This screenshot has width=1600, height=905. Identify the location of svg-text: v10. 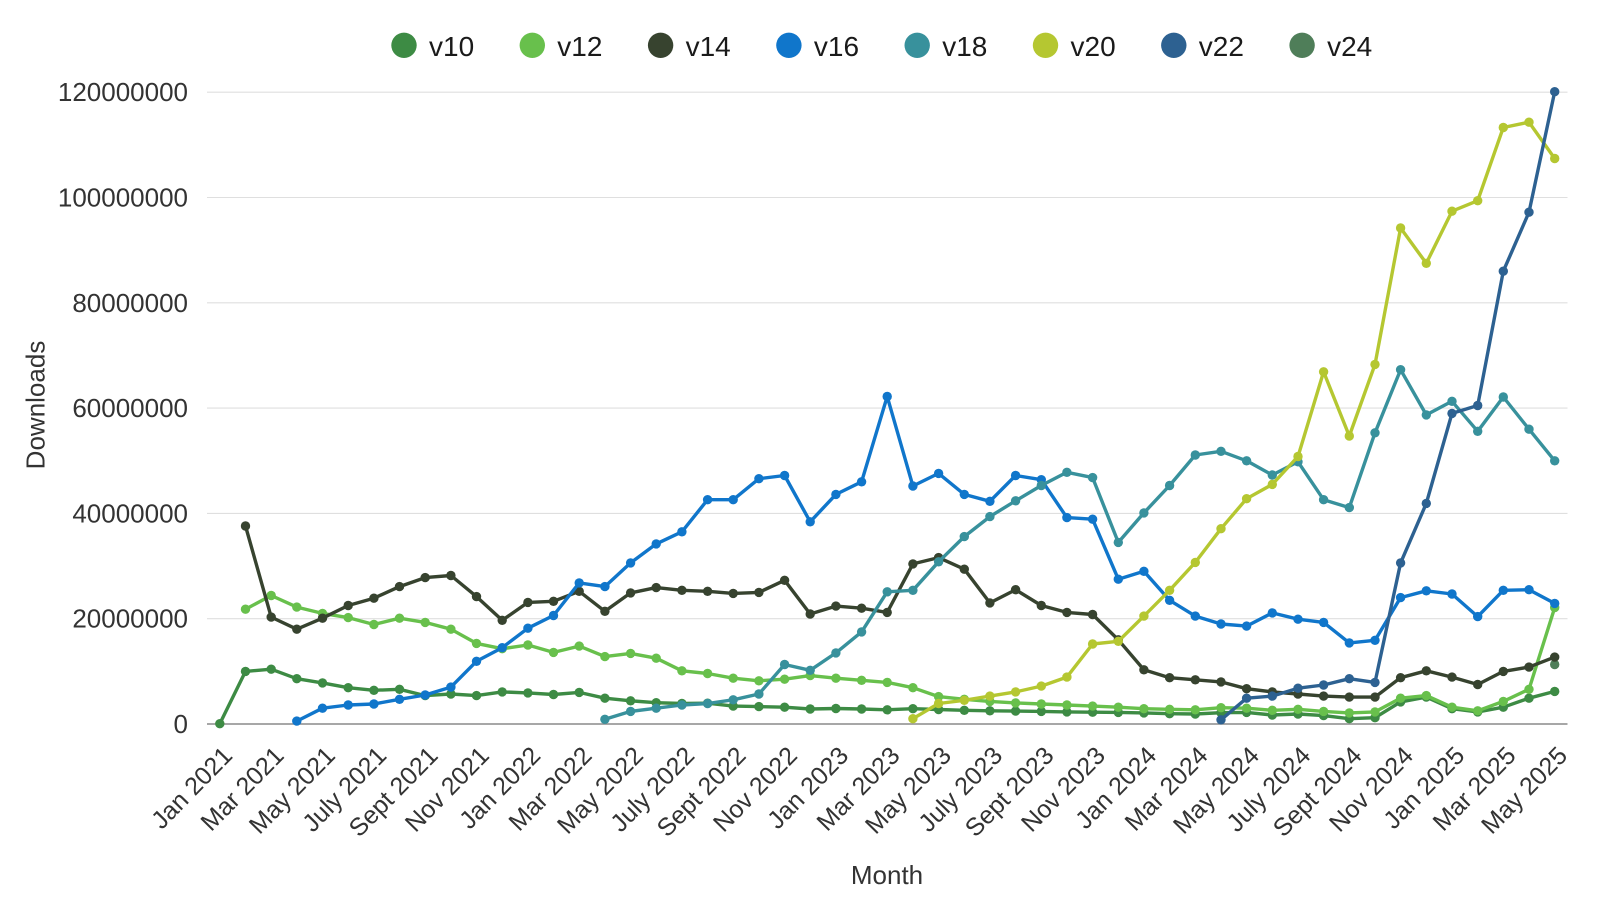
(451, 46).